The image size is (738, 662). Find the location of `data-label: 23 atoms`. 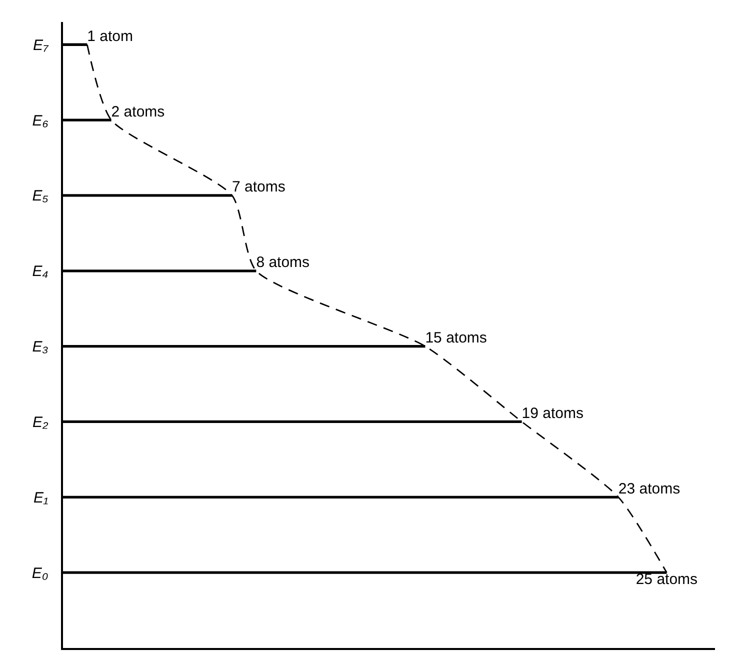

data-label: 23 atoms is located at coordinates (649, 489).